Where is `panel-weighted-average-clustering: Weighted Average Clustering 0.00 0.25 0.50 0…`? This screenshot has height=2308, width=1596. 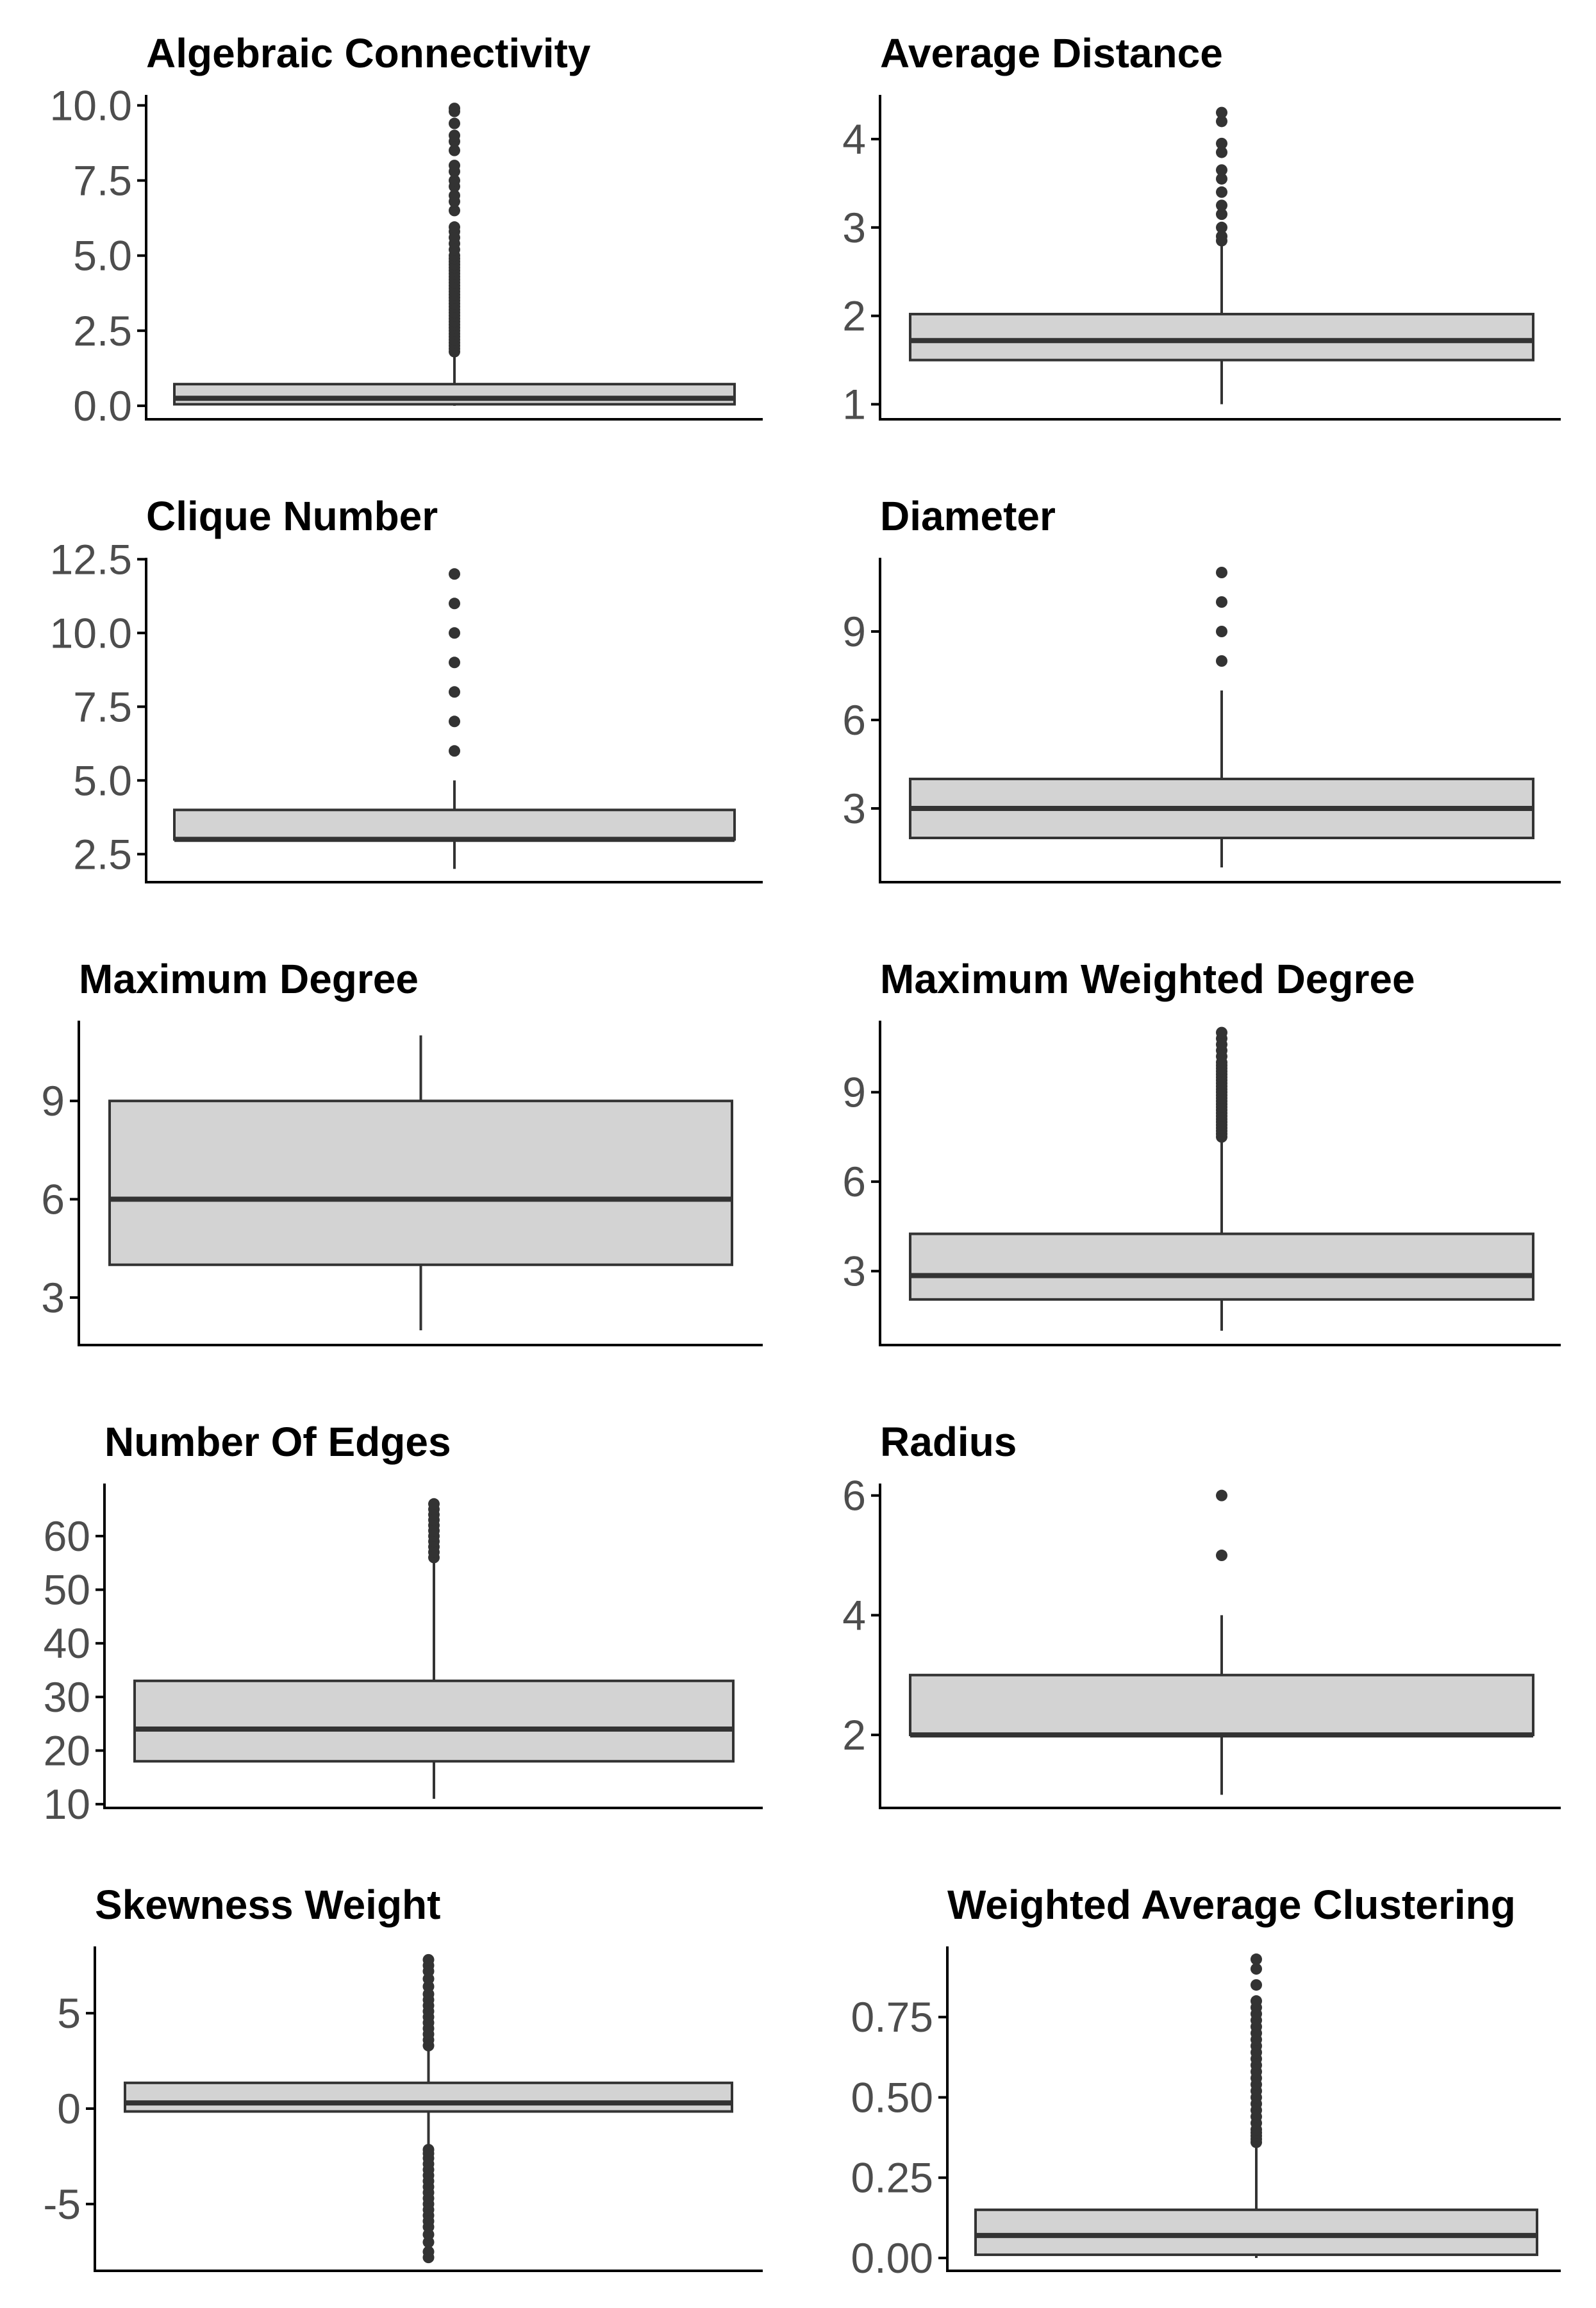 panel-weighted-average-clustering: Weighted Average Clustering 0.00 0.25 0.50 0… is located at coordinates (1206, 2082).